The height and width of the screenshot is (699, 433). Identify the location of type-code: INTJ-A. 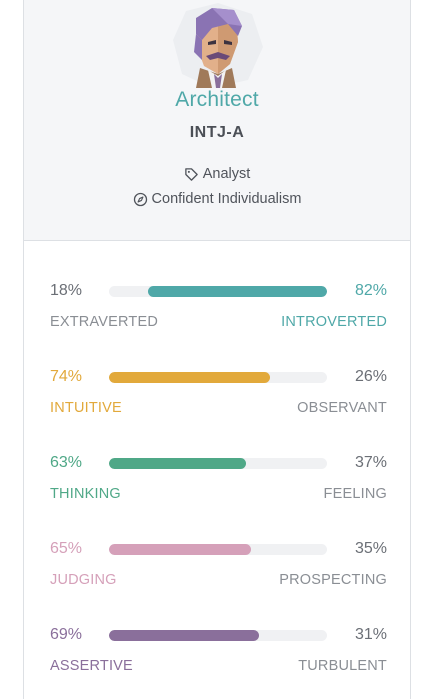
(217, 132).